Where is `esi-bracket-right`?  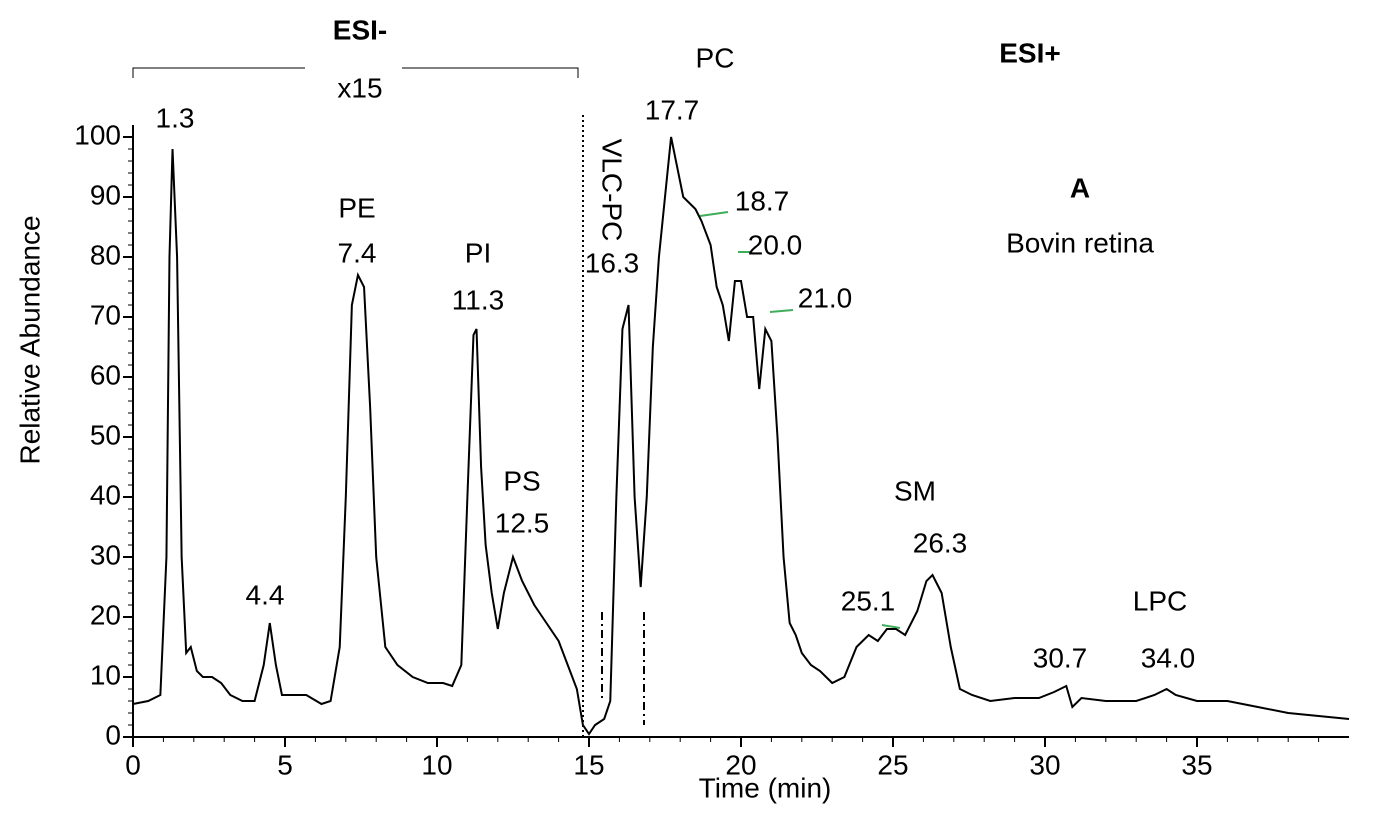 esi-bracket-right is located at coordinates (490, 72).